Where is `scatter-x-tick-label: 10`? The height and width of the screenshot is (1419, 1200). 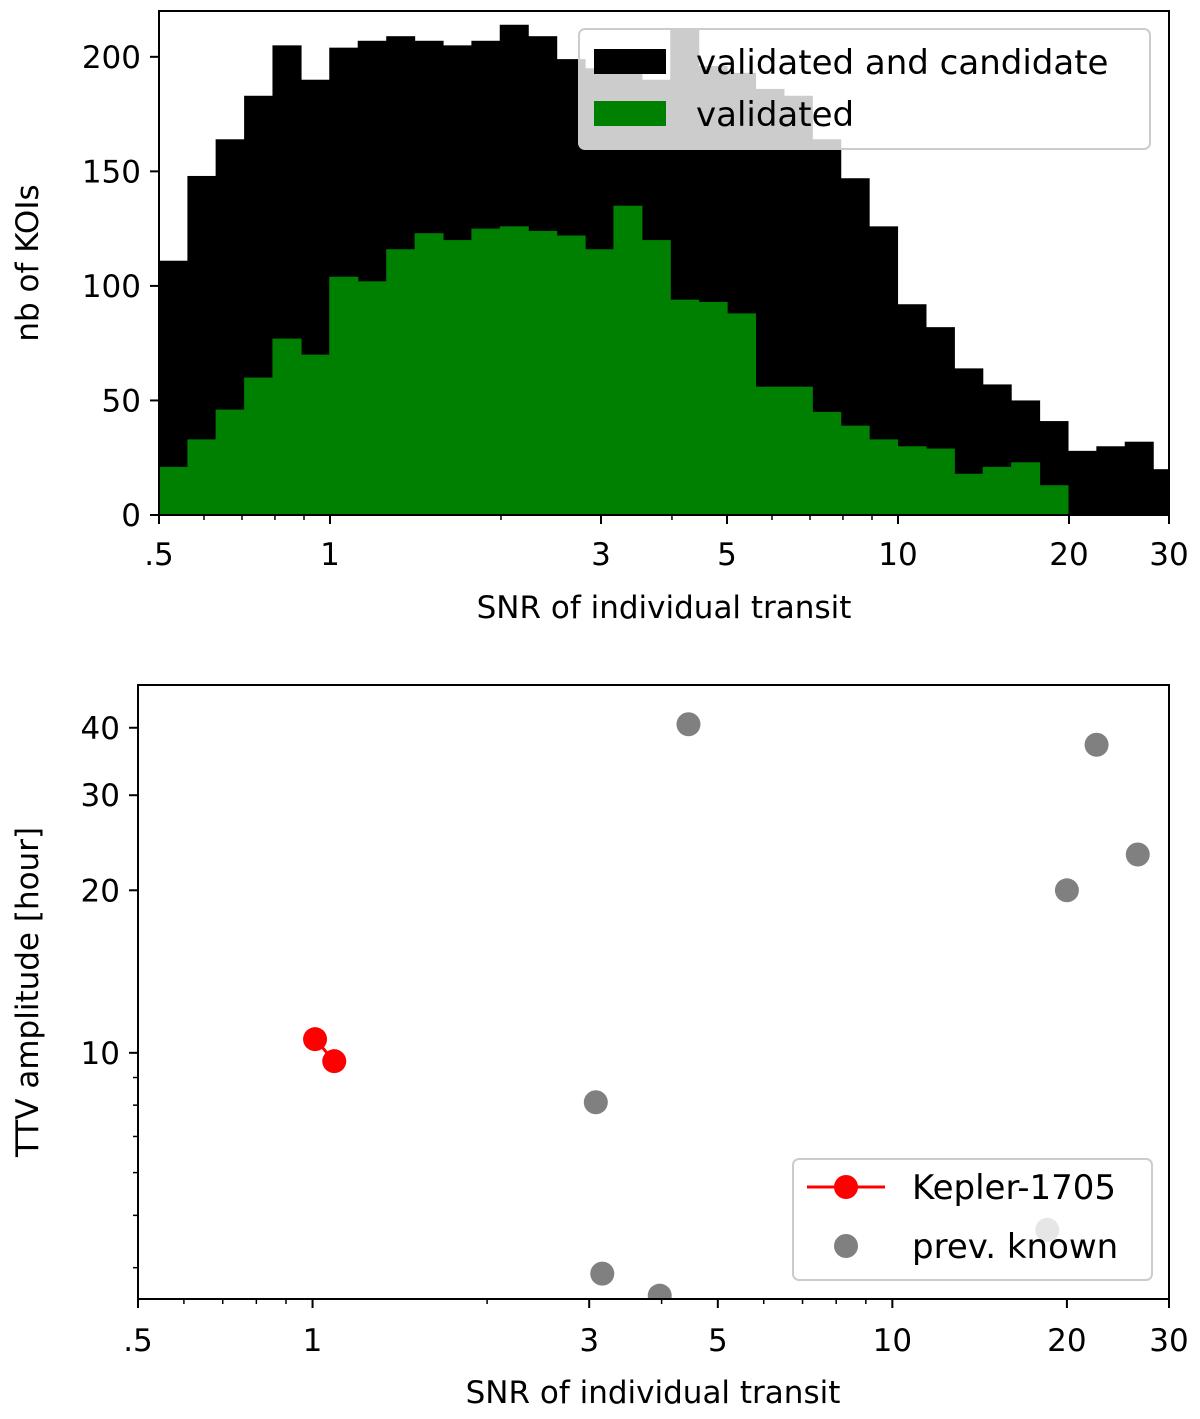 scatter-x-tick-label: 10 is located at coordinates (892, 1341).